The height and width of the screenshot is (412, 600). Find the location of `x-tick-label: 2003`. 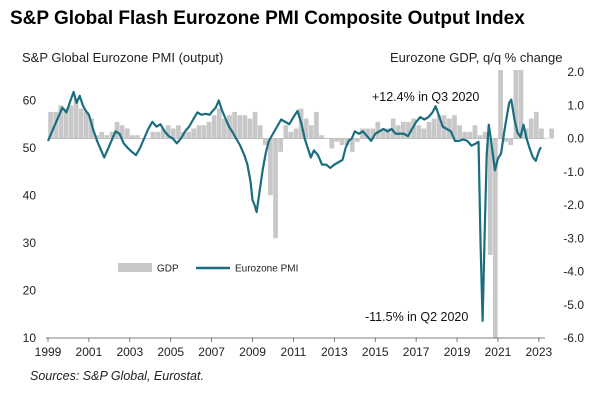

x-tick-label: 2003 is located at coordinates (129, 352).